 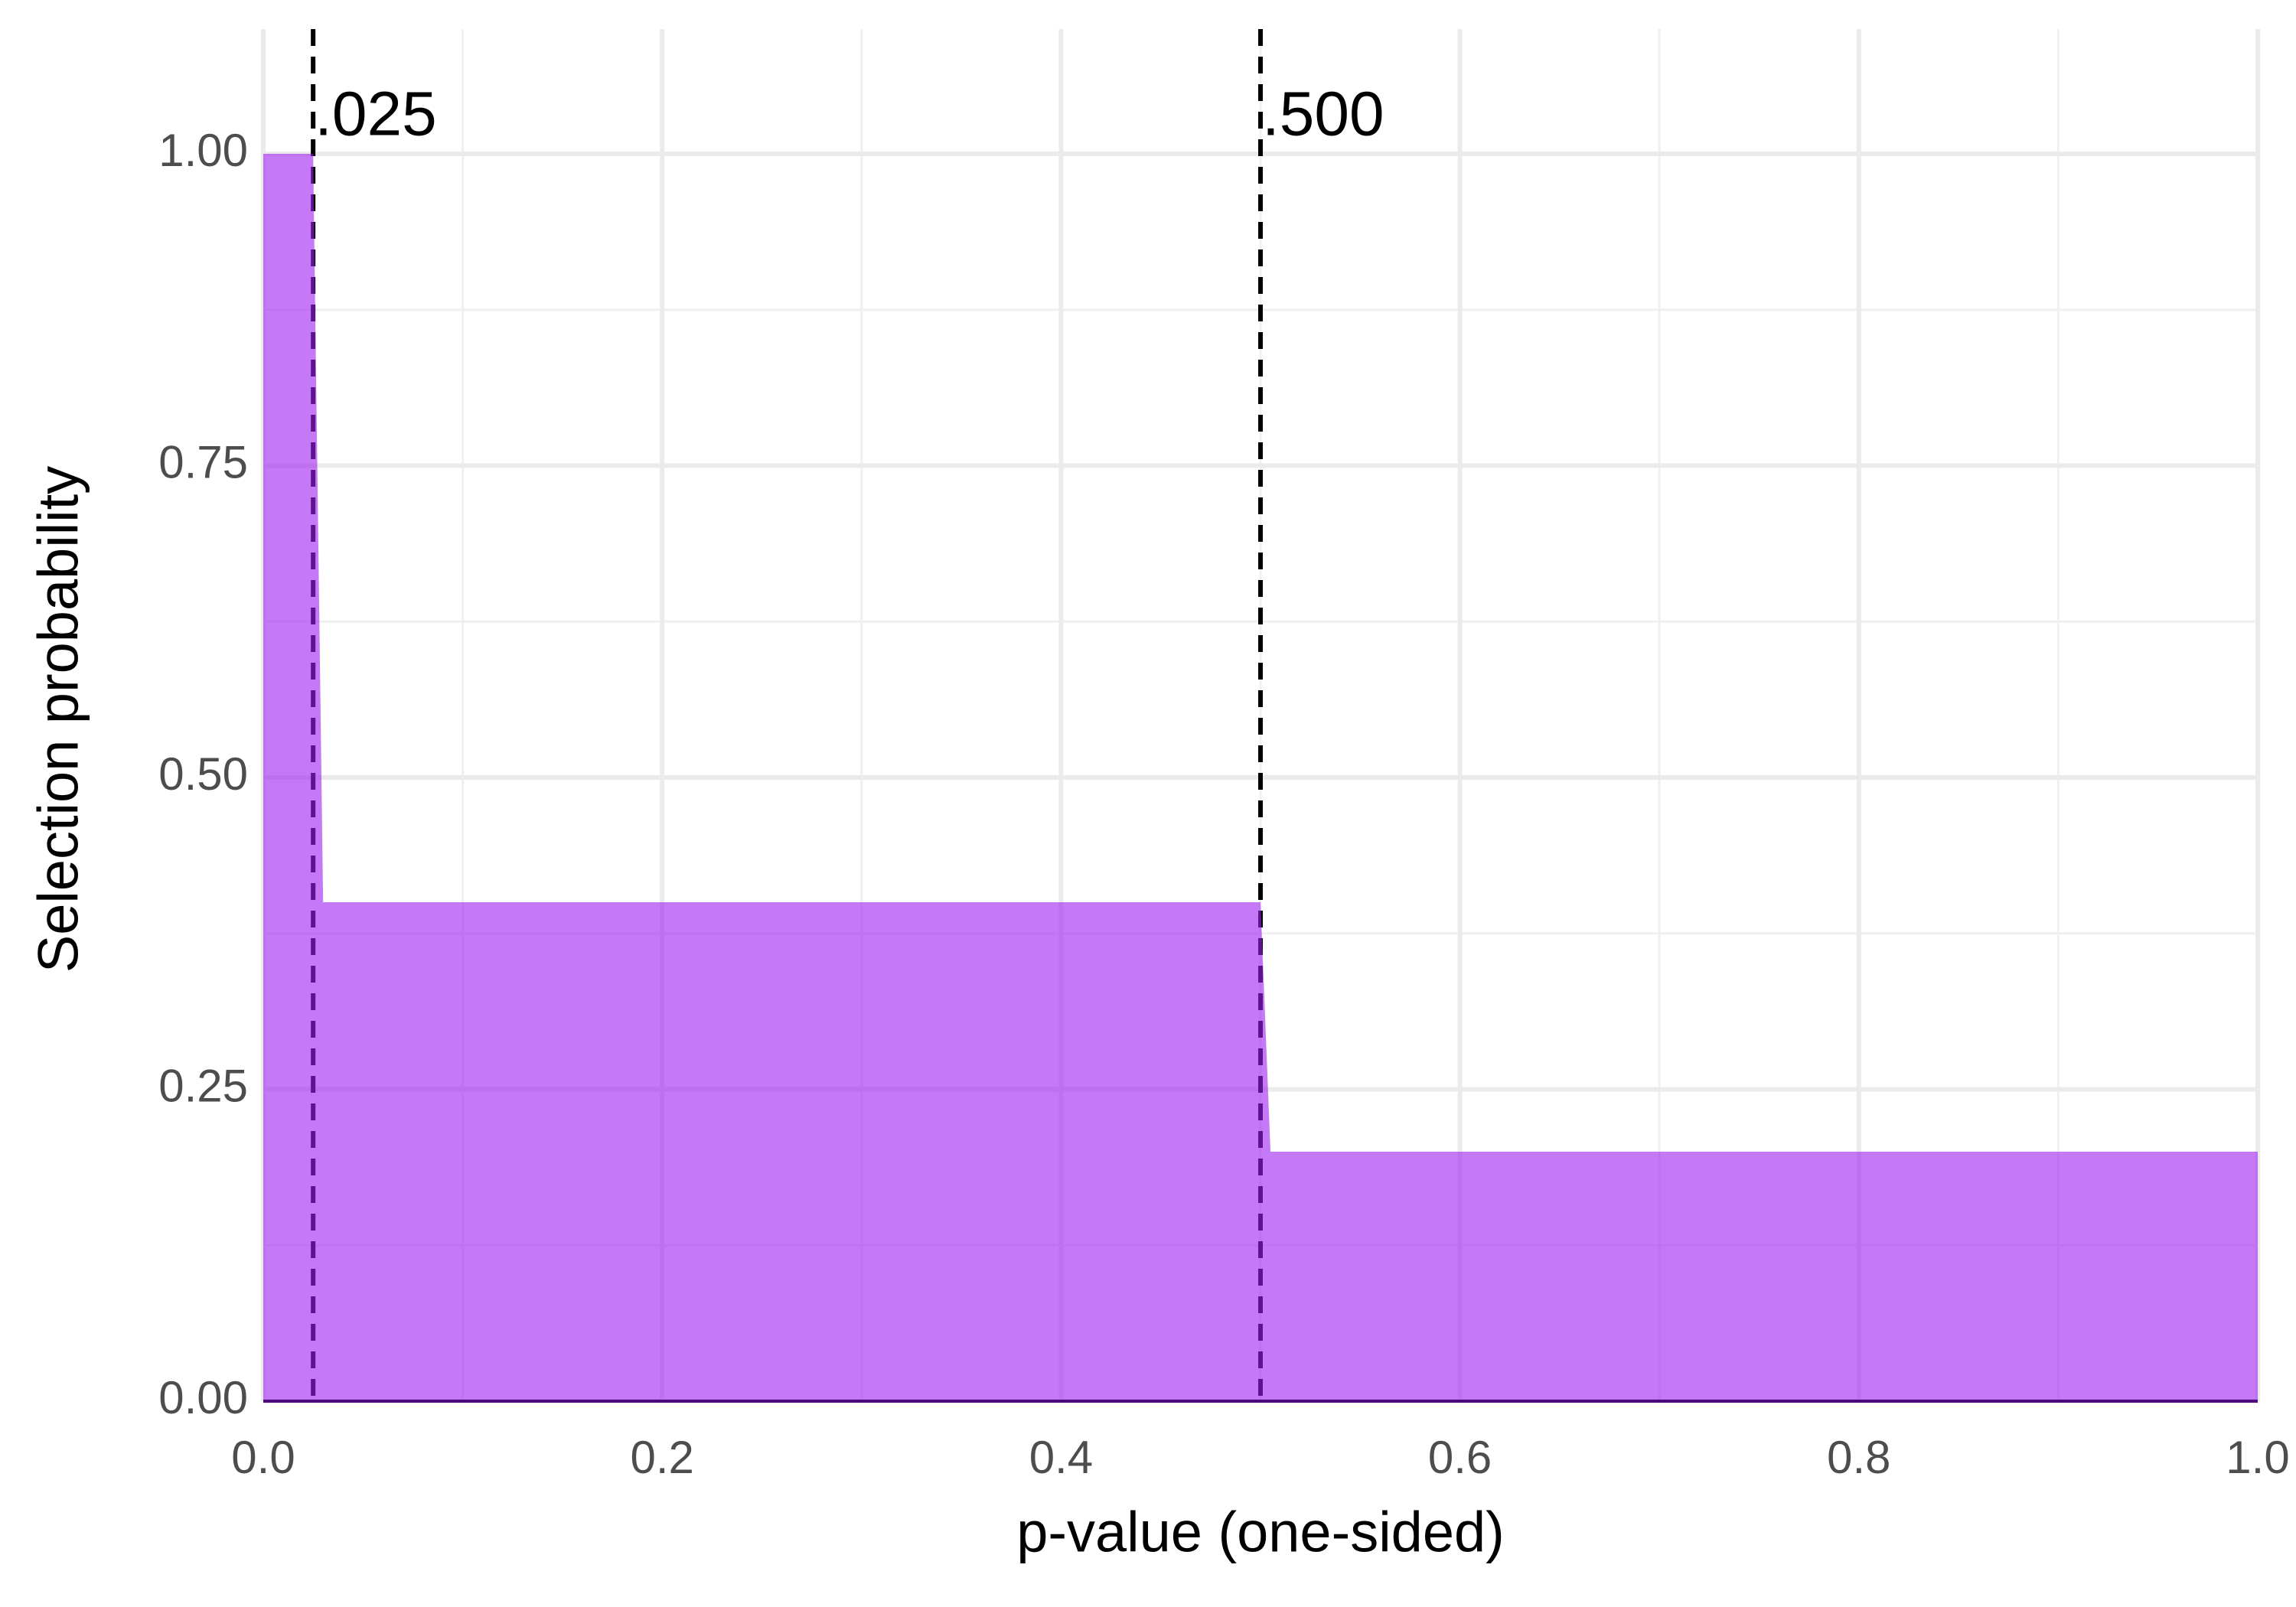 What do you see at coordinates (1323, 115) in the screenshot?
I see `reference-label: .500` at bounding box center [1323, 115].